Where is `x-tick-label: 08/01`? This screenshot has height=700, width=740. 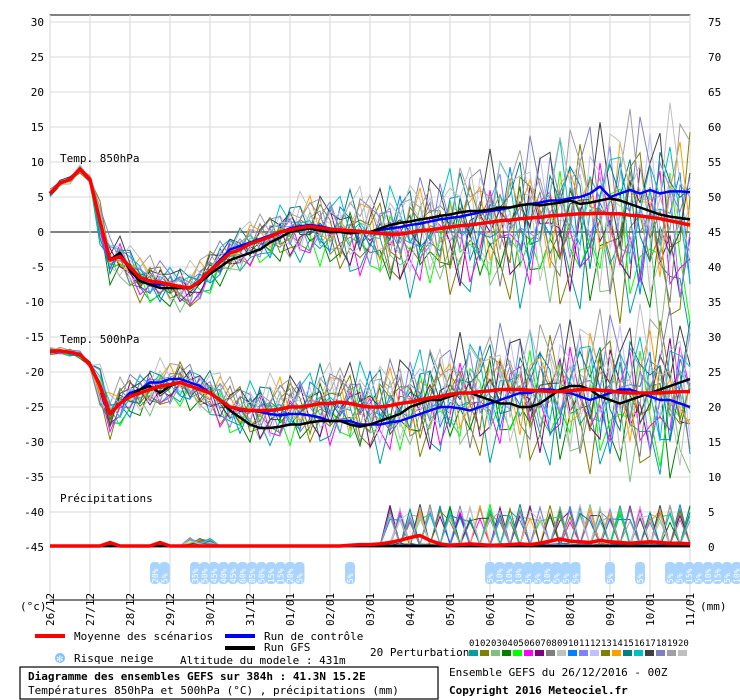
x-tick-label: 08/01 is located at coordinates (570, 609).